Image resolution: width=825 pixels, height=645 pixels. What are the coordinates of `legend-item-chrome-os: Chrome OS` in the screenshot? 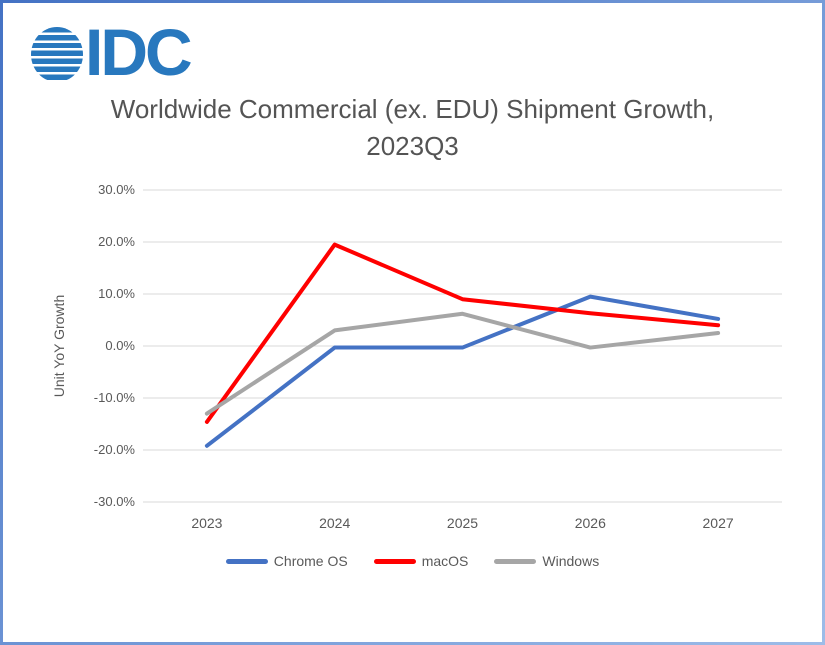 It's located at (286, 561).